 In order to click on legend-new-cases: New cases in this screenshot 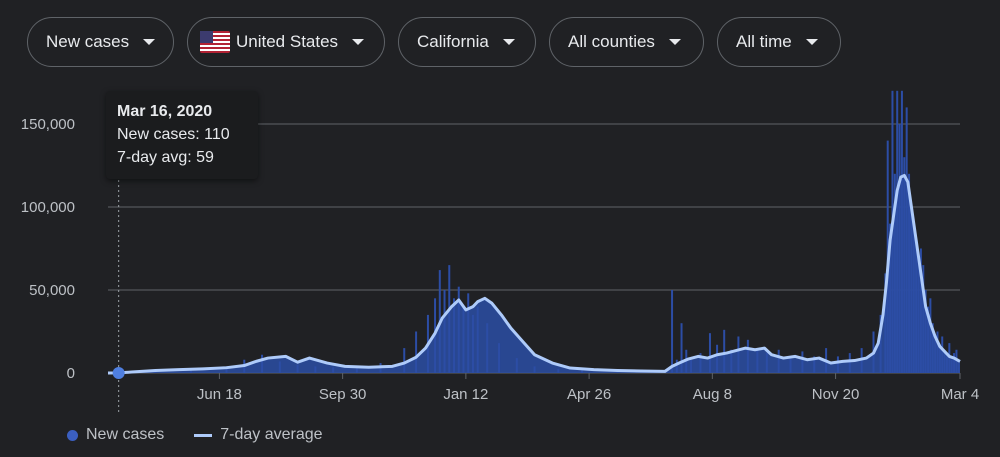, I will do `click(125, 434)`.